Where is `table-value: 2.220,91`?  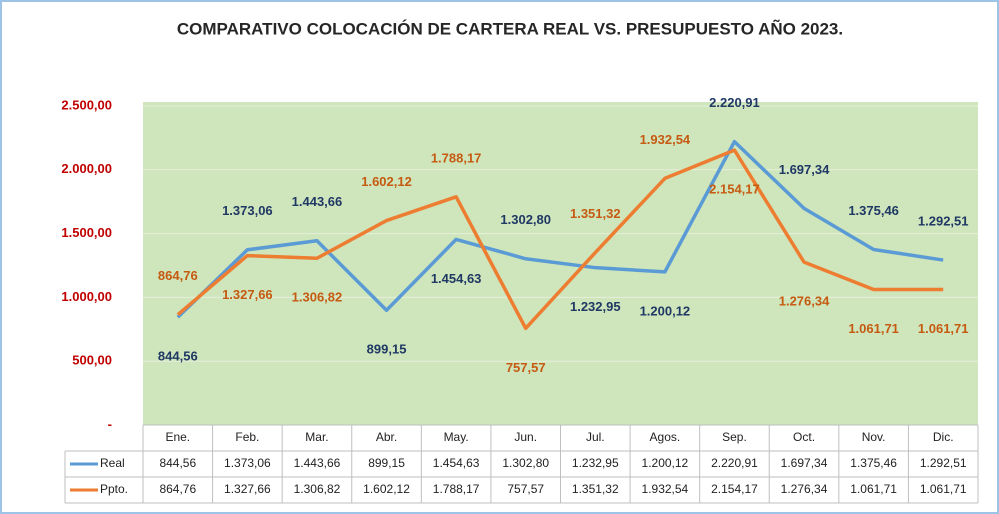 table-value: 2.220,91 is located at coordinates (734, 463).